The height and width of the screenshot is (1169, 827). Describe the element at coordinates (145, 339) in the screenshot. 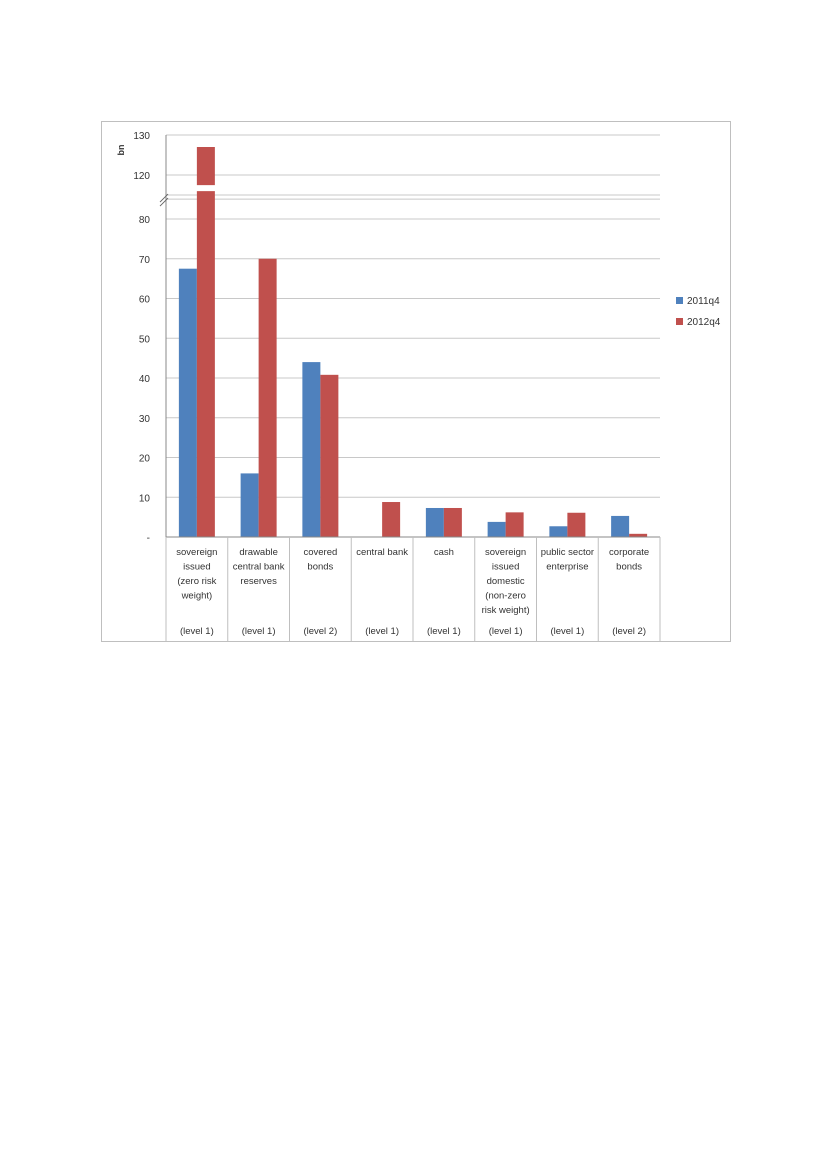

I see `y-tick-label: 50` at that location.